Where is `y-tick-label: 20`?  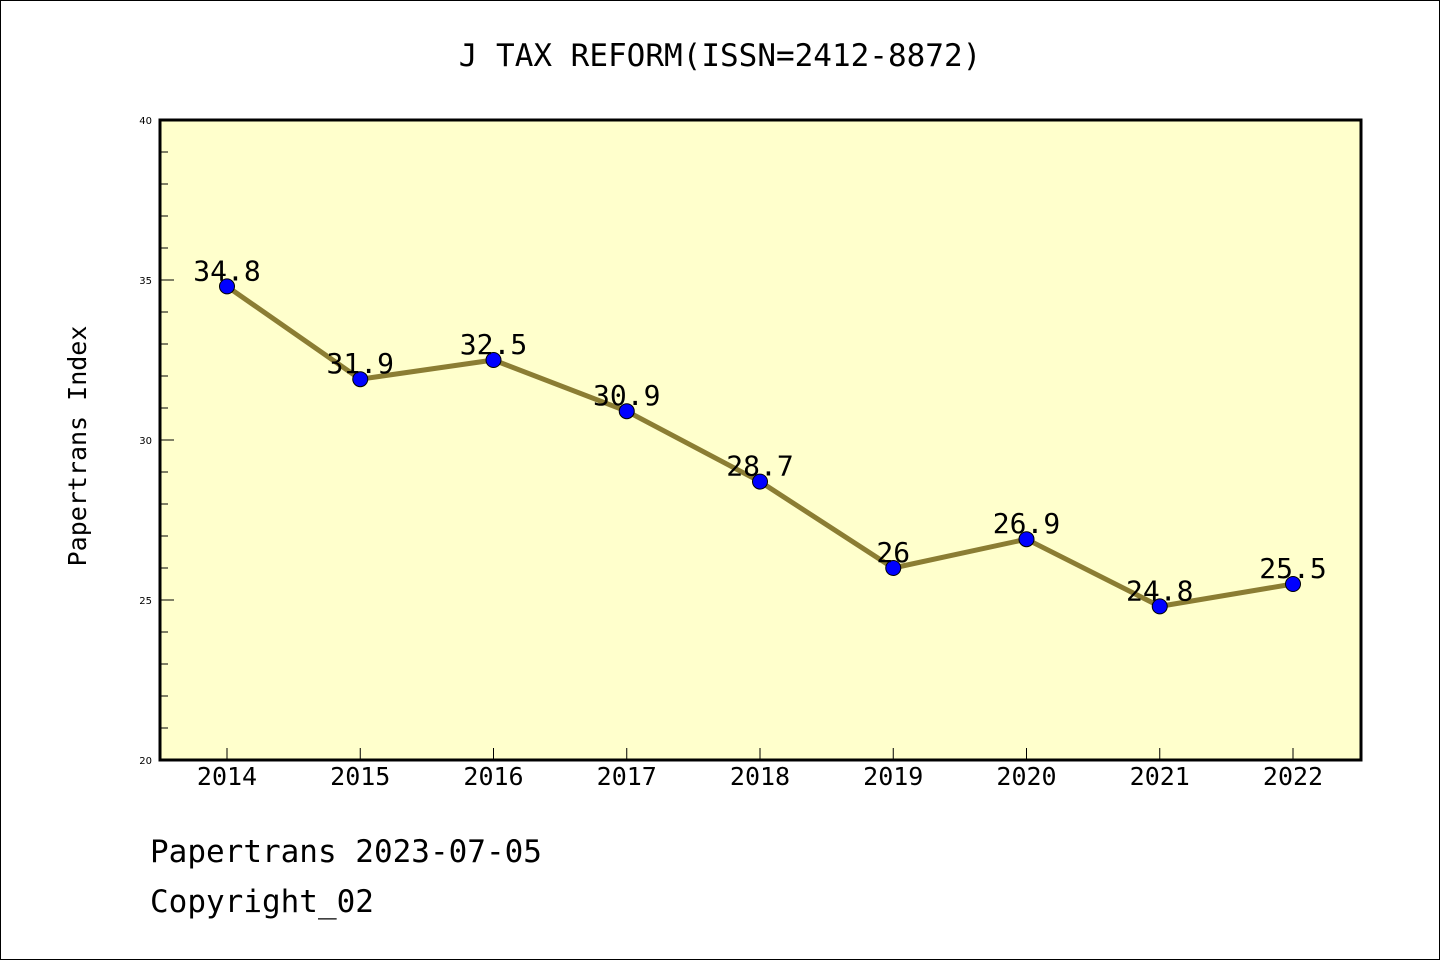
y-tick-label: 20 is located at coordinates (145, 761).